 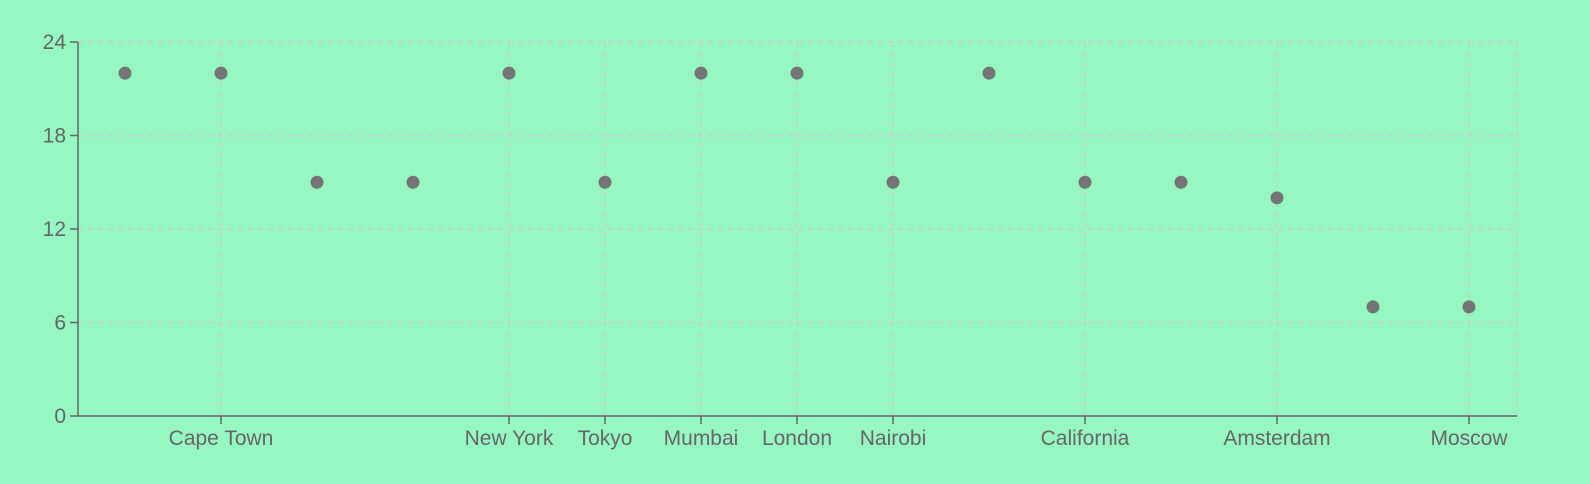 What do you see at coordinates (701, 438) in the screenshot?
I see `x-tick-label: Mumbai` at bounding box center [701, 438].